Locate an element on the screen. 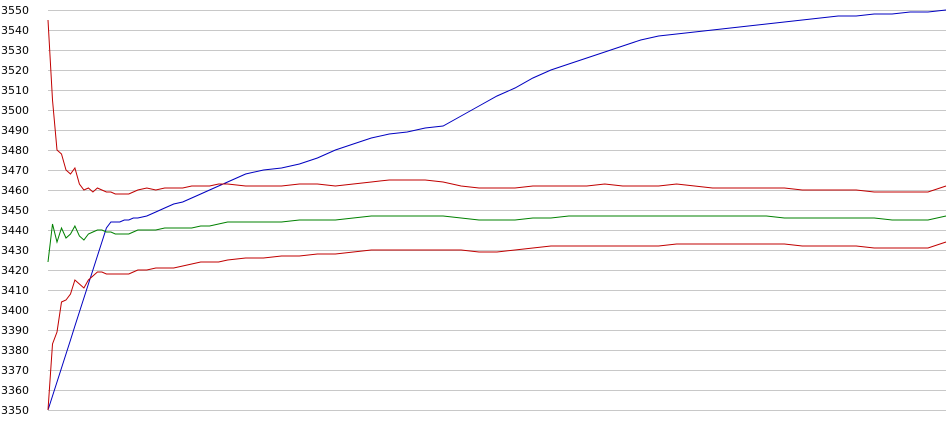 The height and width of the screenshot is (435, 950). y-tick-label: 3520 is located at coordinates (15, 70).